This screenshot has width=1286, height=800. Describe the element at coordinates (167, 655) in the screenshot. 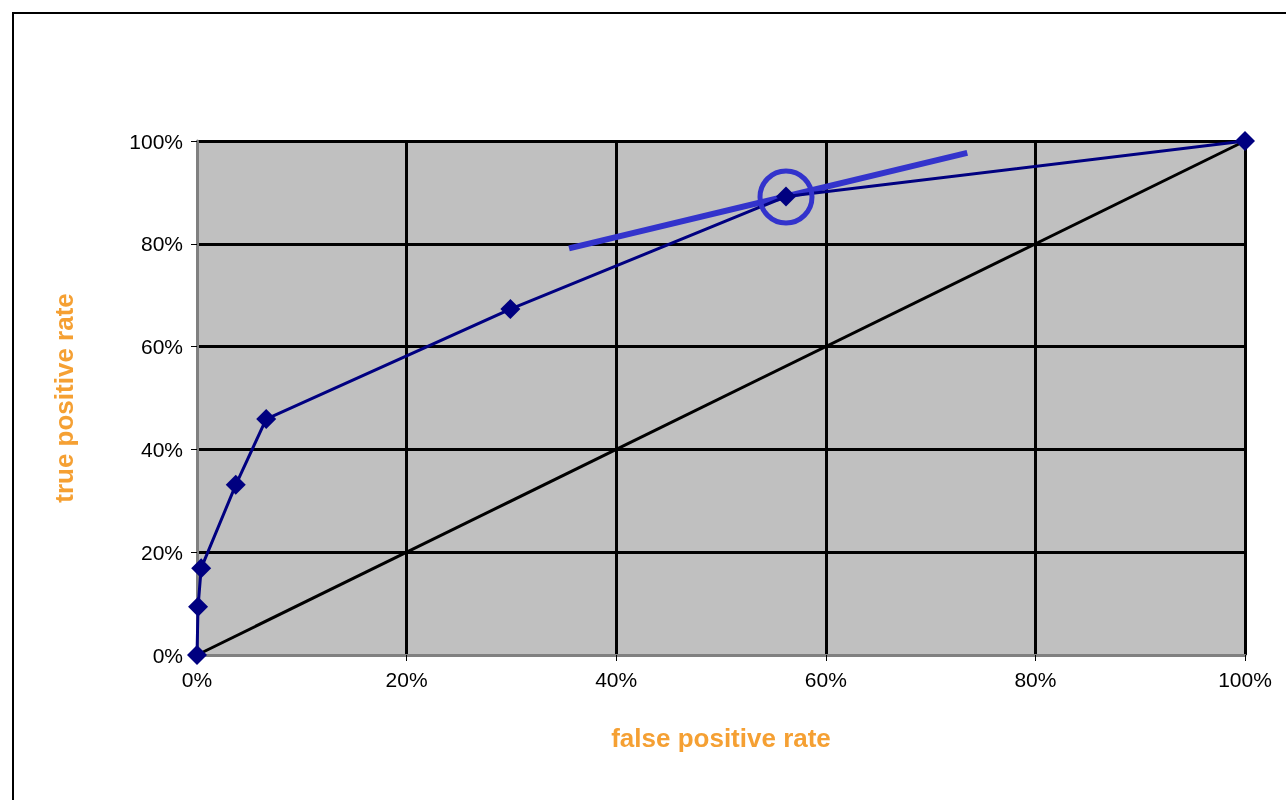

I see `y-tick-label: 0%` at that location.